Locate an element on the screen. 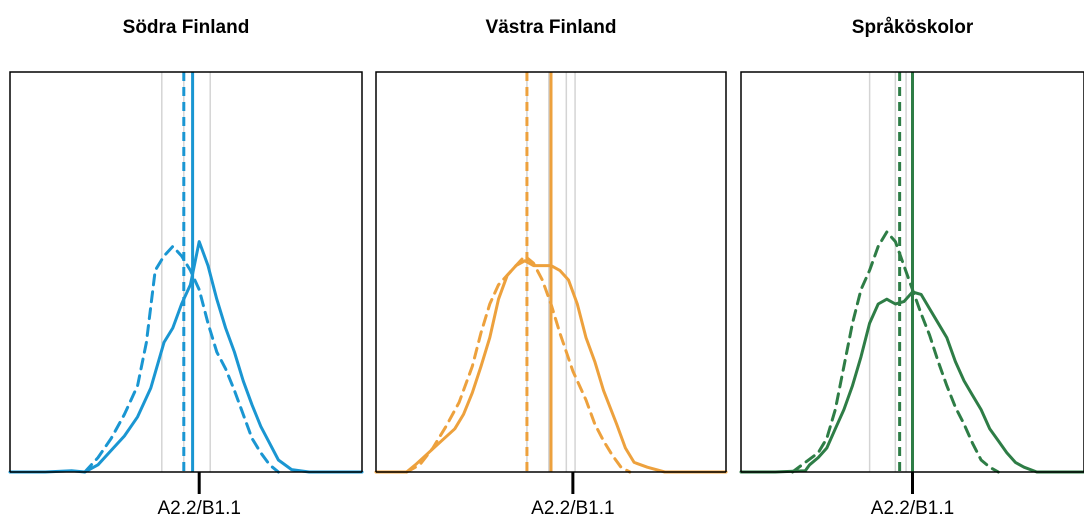  solid-density-curve is located at coordinates (186, 357).